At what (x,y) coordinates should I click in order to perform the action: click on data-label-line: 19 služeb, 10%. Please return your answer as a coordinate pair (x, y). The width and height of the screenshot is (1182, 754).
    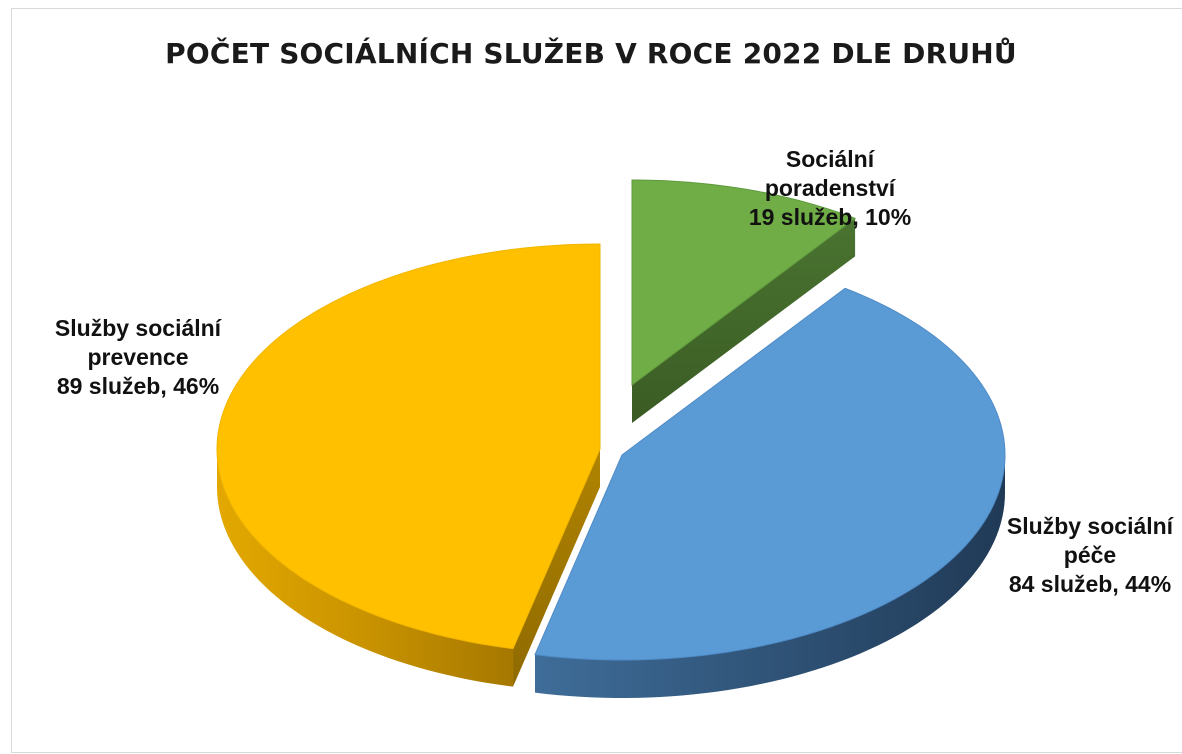
    Looking at the image, I should click on (830, 217).